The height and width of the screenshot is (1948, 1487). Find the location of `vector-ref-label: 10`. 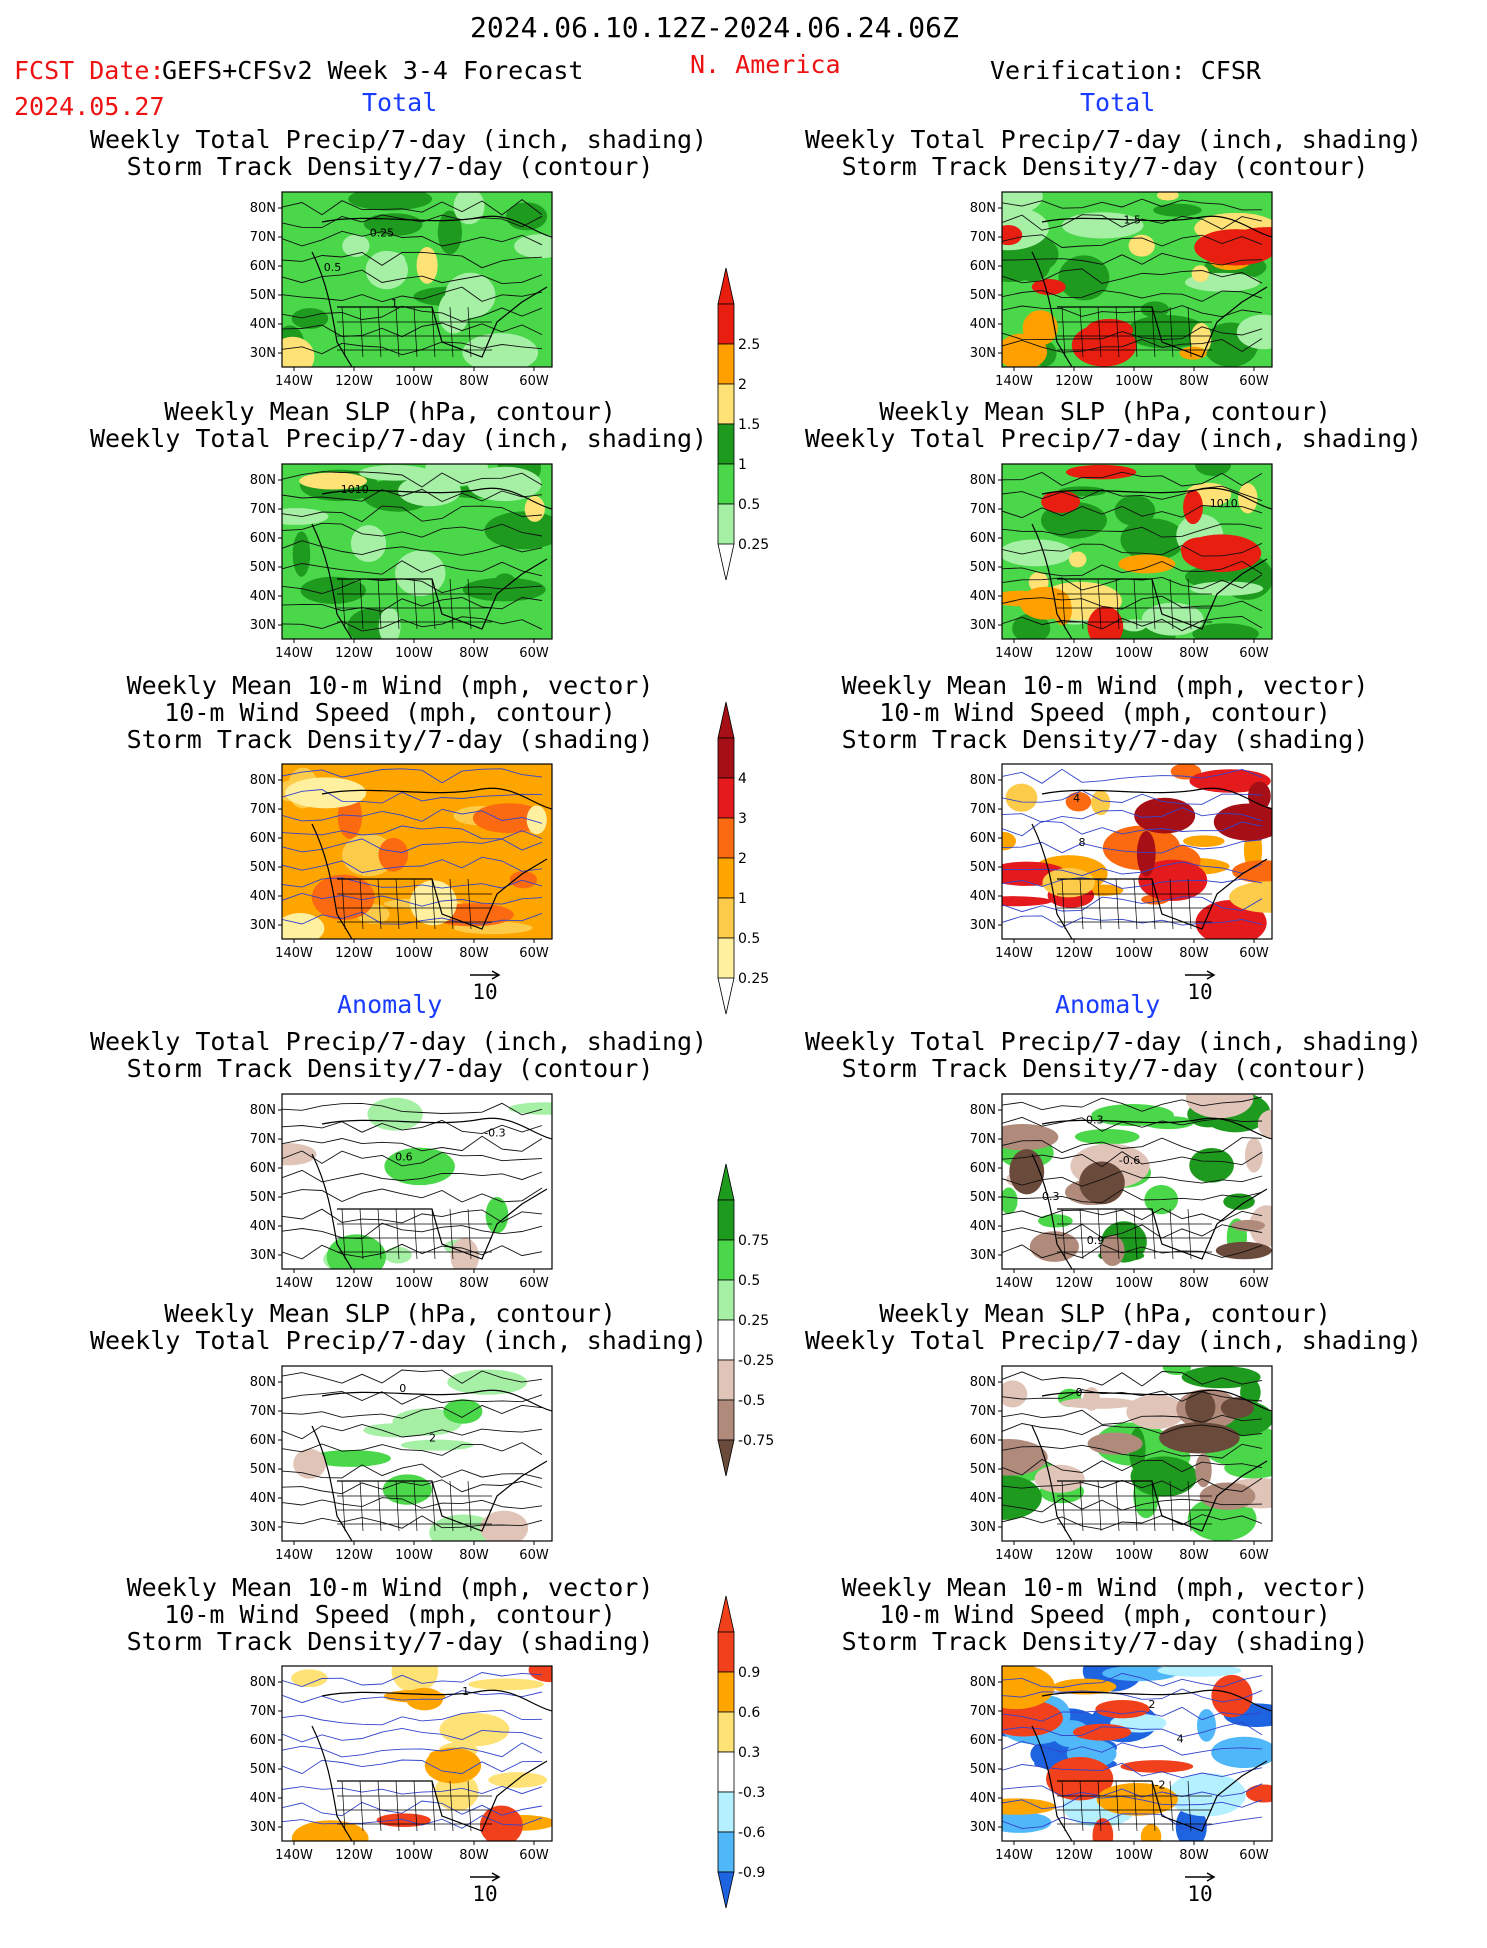

vector-ref-label: 10 is located at coordinates (485, 1894).